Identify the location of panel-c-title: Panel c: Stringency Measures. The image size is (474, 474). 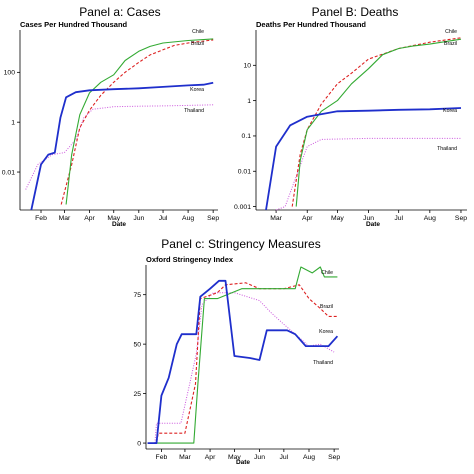
(240, 244).